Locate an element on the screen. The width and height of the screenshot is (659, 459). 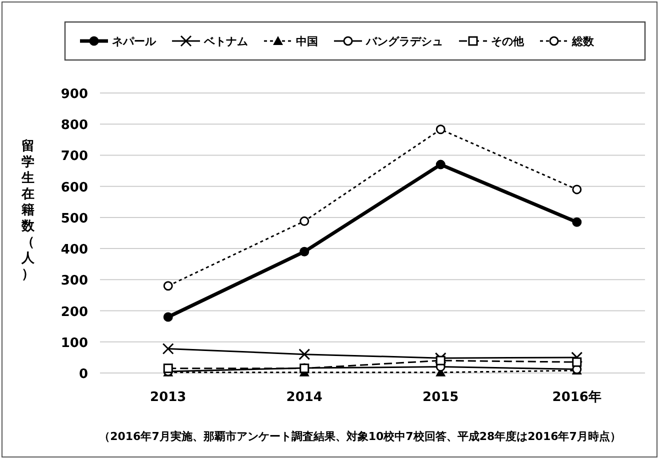
y-tick-label: 300 is located at coordinates (74, 281).